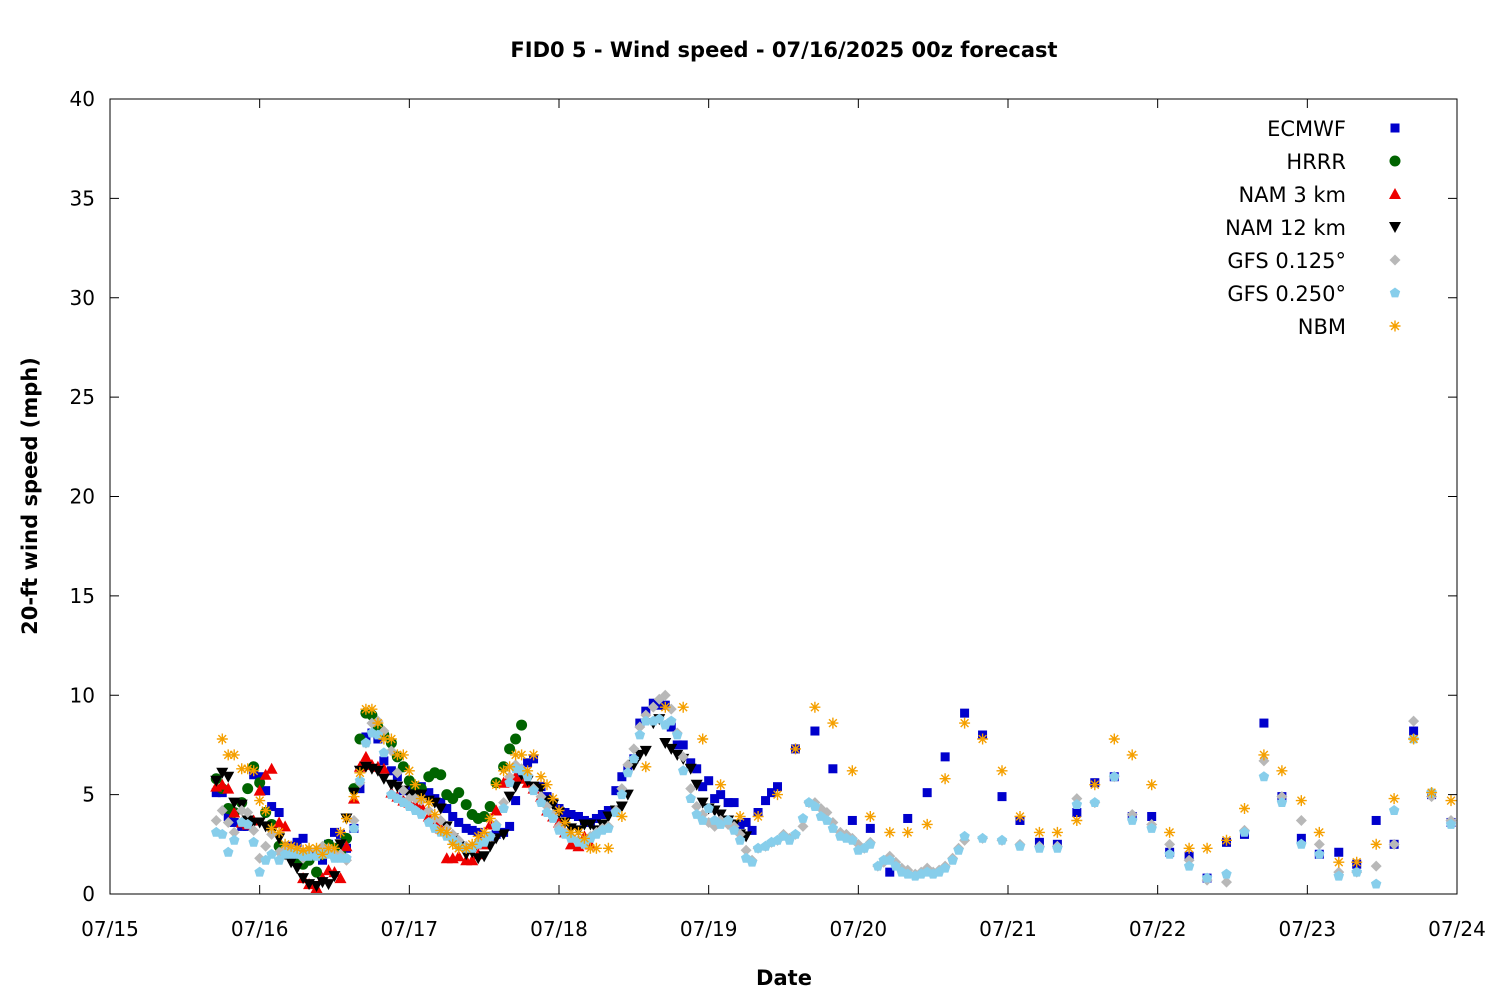 This screenshot has height=1000, width=1500. I want to click on legend-label-gfs-0-125: GFS 0.125°, so click(1286, 261).